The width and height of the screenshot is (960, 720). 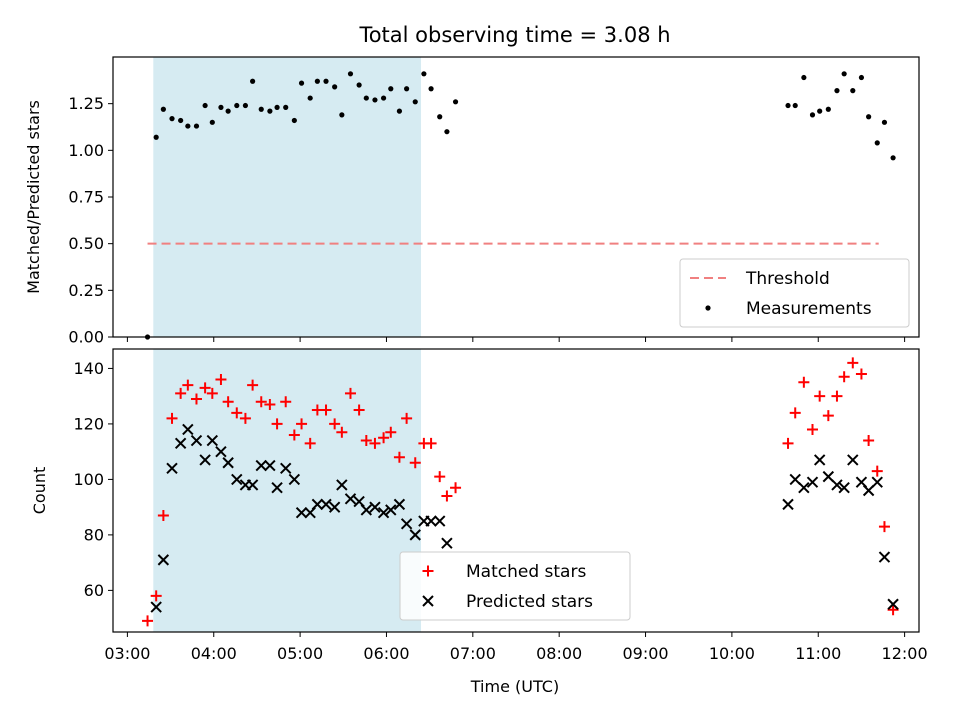 I want to click on legend-matched-swatch, so click(x=428, y=571).